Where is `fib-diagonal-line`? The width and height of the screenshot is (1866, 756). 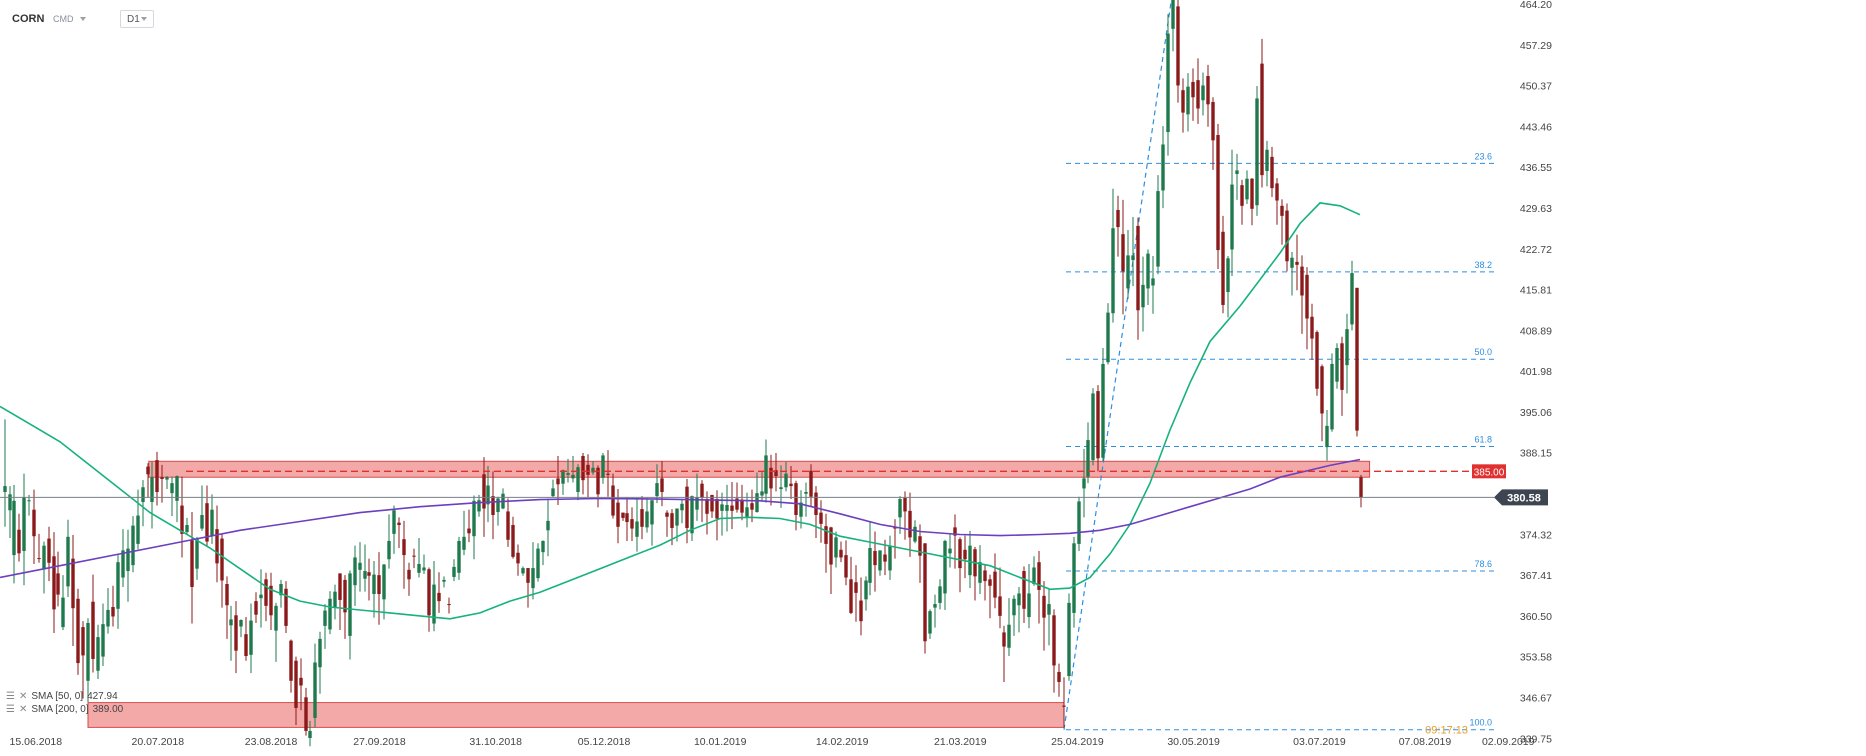
fib-diagonal-line is located at coordinates (1118, 365).